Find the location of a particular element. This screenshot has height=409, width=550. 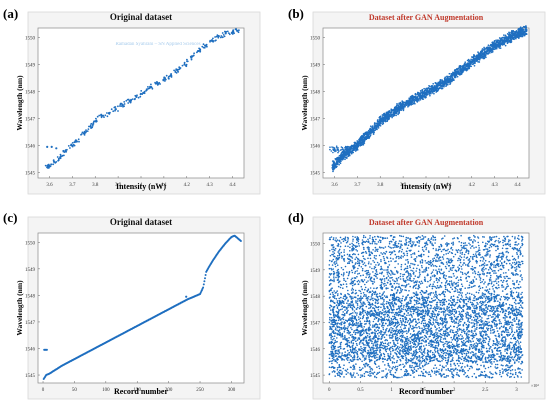

panel-label: (a) is located at coordinates (10, 13).